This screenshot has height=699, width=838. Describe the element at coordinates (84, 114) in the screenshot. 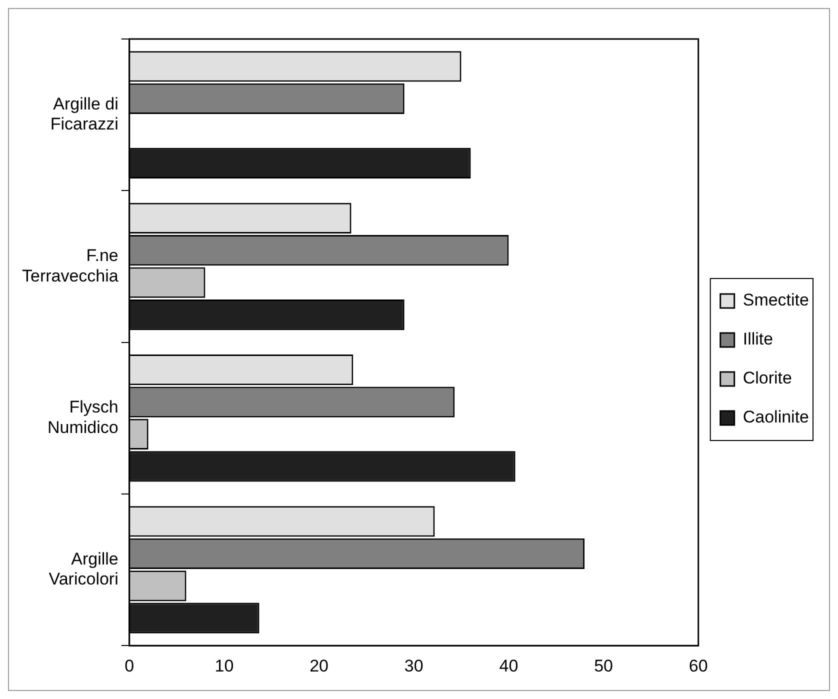

I see `y-tick-label: Argille di Ficarazzi` at that location.